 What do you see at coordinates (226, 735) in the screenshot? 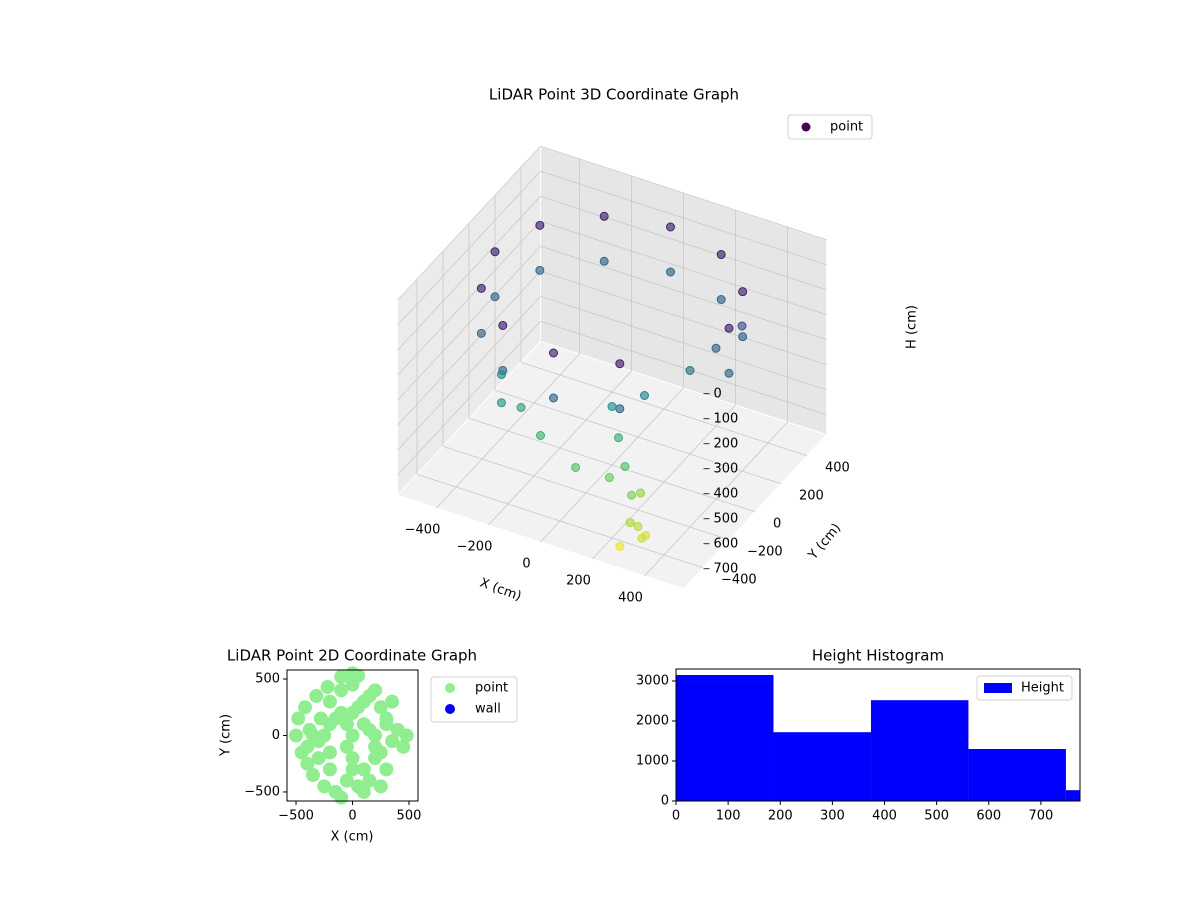
I see `y-axis-label: Y (cm)` at bounding box center [226, 735].